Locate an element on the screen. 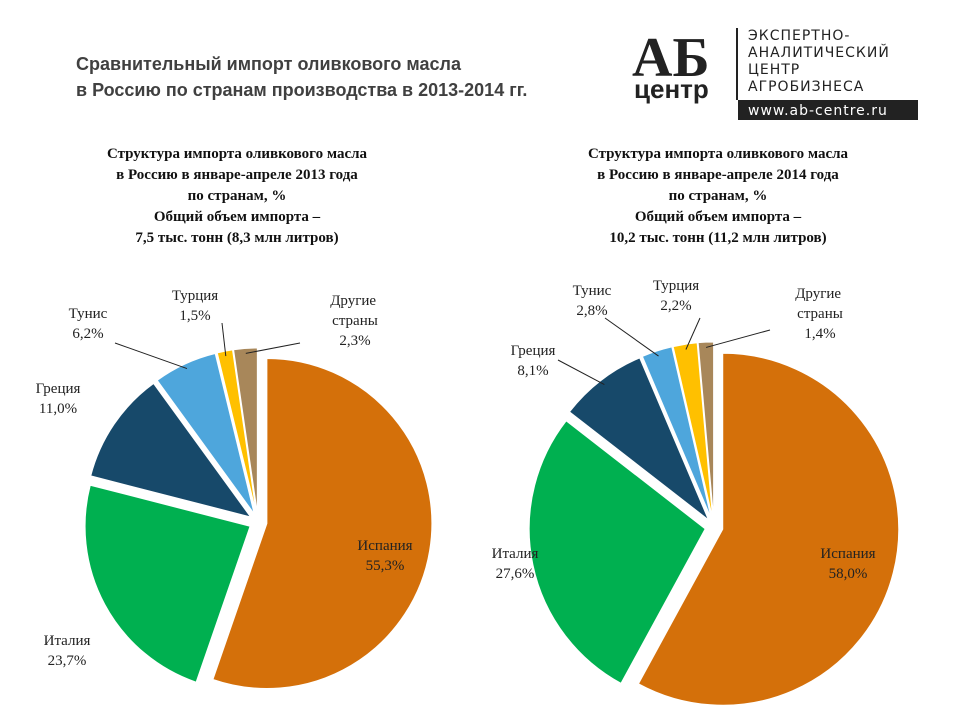 This screenshot has width=960, height=720. chart-title: в Россию в январе-апреле 2014 года is located at coordinates (718, 175).